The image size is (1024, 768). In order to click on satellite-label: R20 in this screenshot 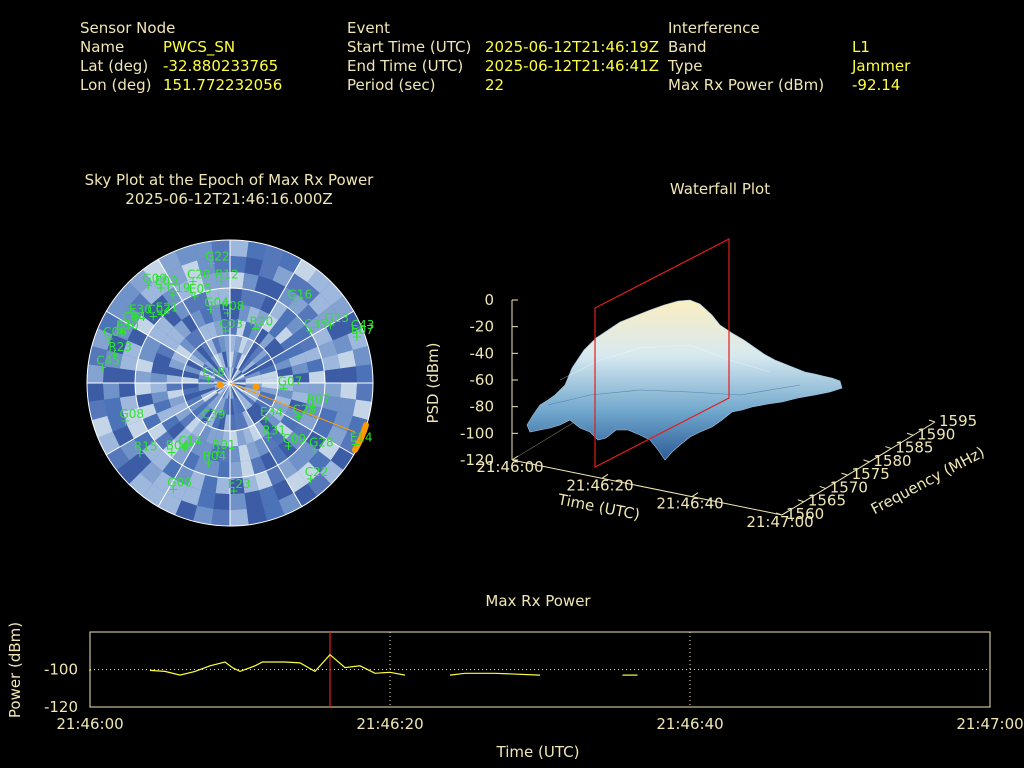, I will do `click(262, 321)`.